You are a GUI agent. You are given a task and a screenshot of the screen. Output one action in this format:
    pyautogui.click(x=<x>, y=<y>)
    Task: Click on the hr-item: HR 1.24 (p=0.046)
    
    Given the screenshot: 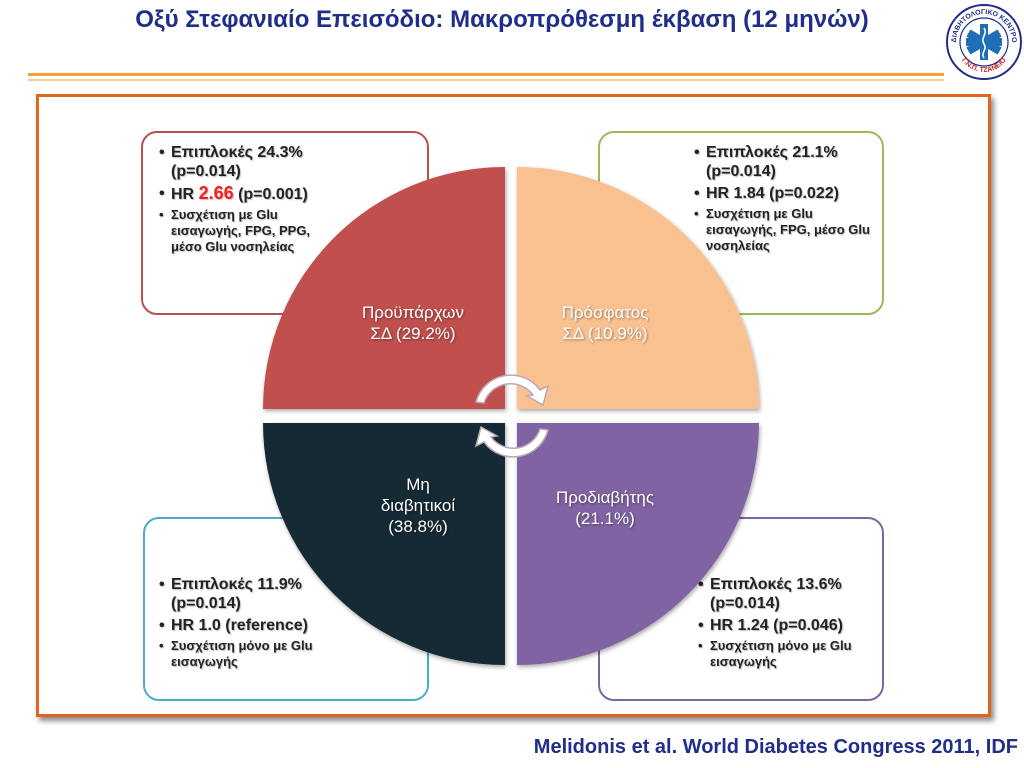 What is the action you would take?
    pyautogui.click(x=781, y=625)
    